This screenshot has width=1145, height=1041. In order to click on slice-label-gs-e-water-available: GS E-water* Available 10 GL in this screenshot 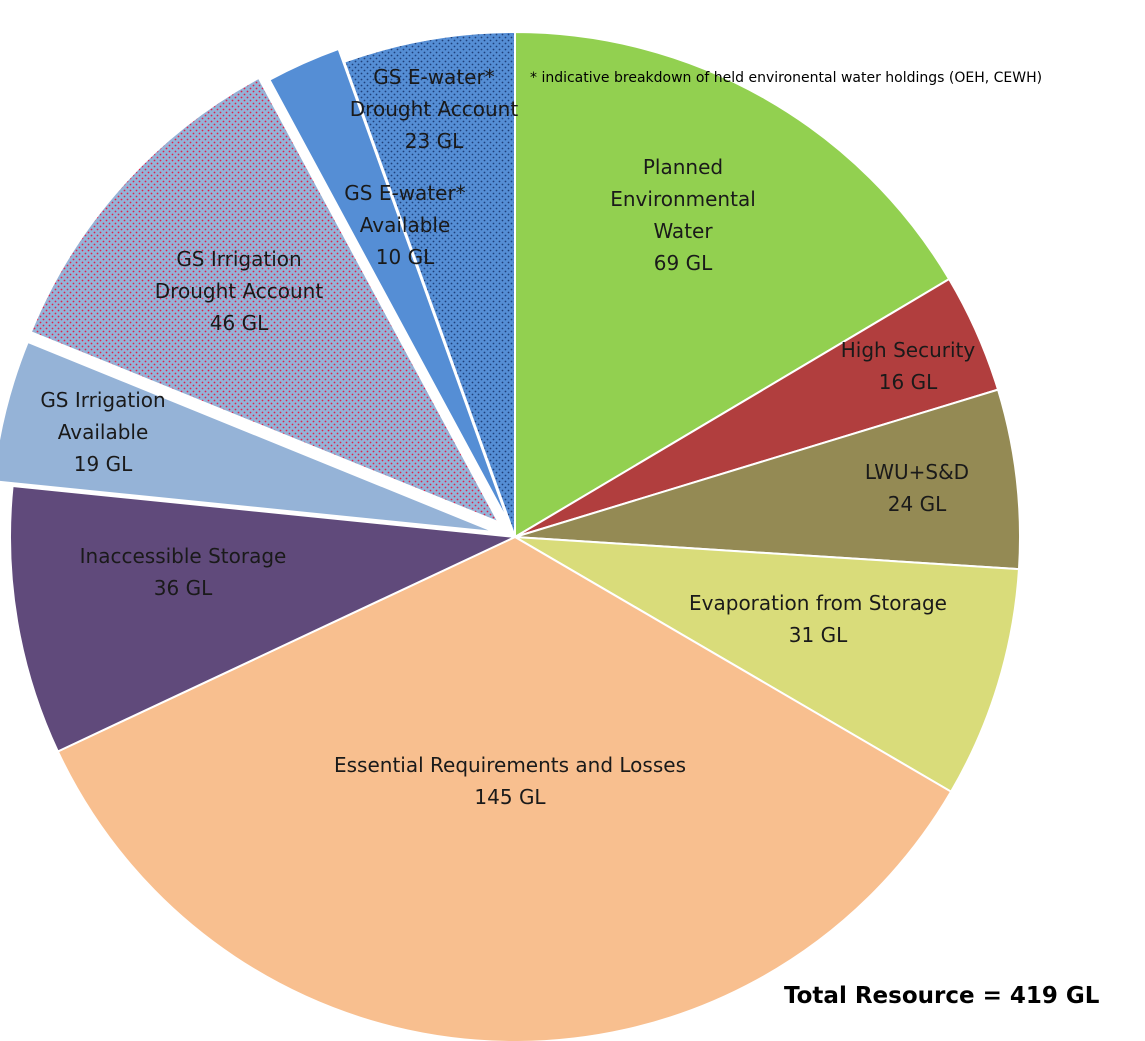, I will do `click(404, 225)`.